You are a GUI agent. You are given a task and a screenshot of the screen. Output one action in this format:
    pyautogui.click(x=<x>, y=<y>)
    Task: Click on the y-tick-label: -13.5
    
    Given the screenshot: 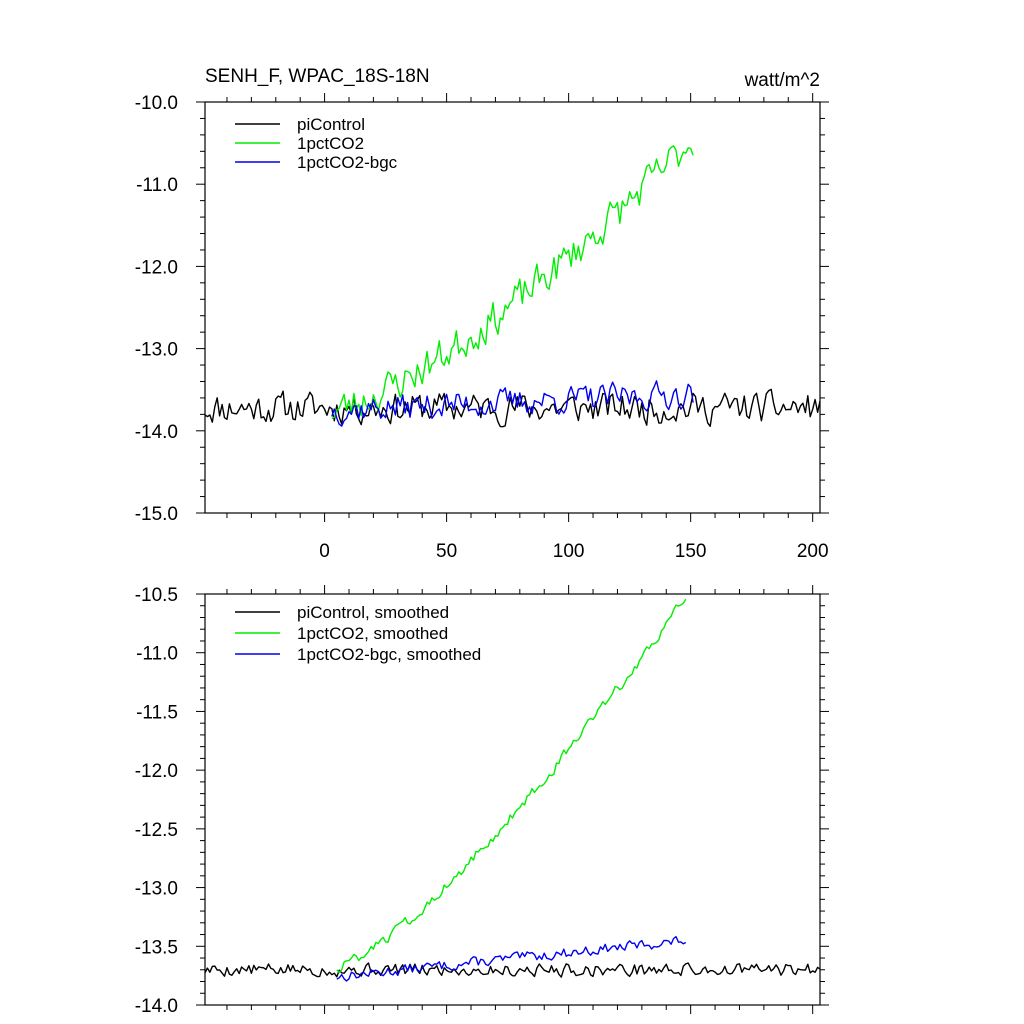 What is the action you would take?
    pyautogui.click(x=156, y=947)
    